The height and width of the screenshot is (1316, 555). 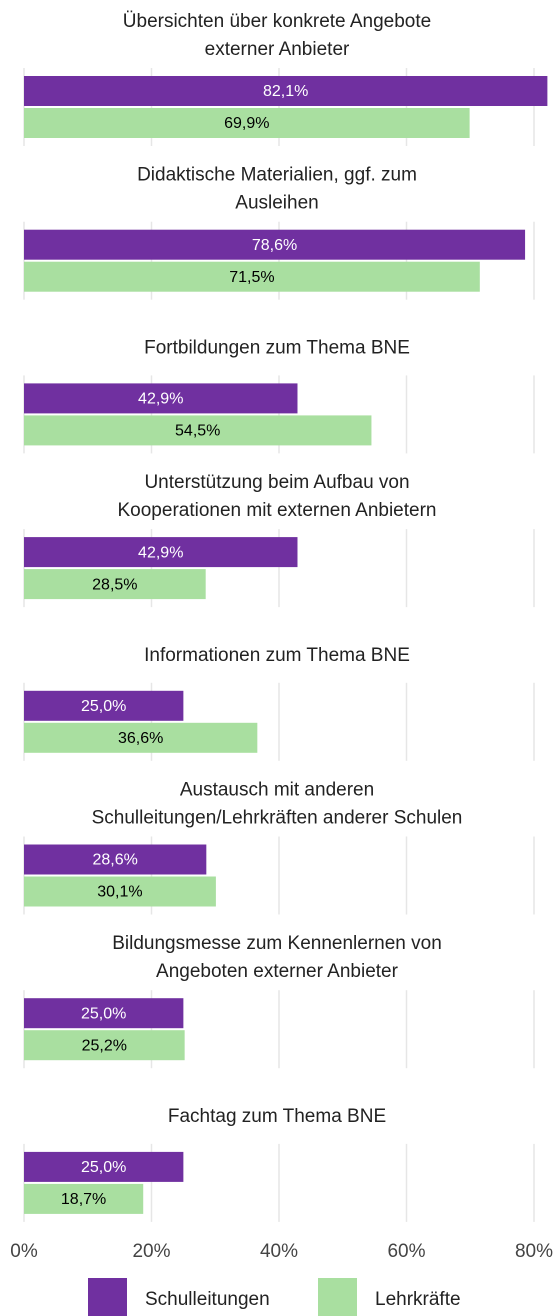 I want to click on legend-label: Lehrkräfte, so click(x=418, y=1299).